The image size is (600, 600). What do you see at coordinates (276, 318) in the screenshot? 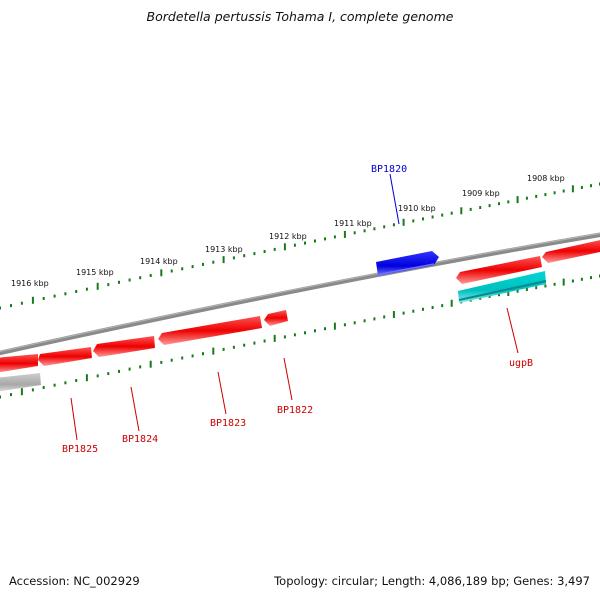
I see `gene-BP1821` at bounding box center [276, 318].